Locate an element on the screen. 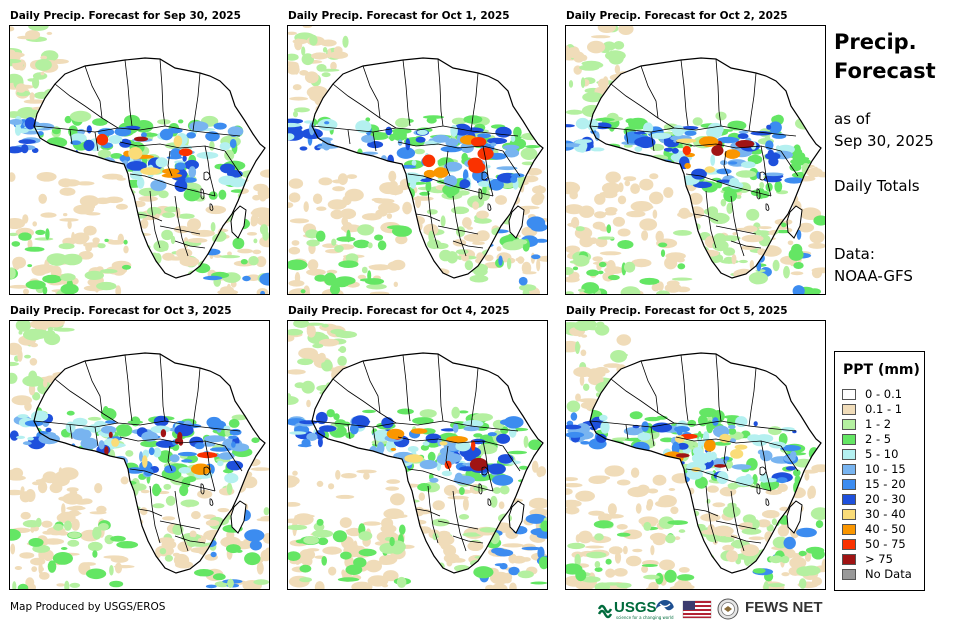  usgs-logo-icon is located at coordinates (605, 611).